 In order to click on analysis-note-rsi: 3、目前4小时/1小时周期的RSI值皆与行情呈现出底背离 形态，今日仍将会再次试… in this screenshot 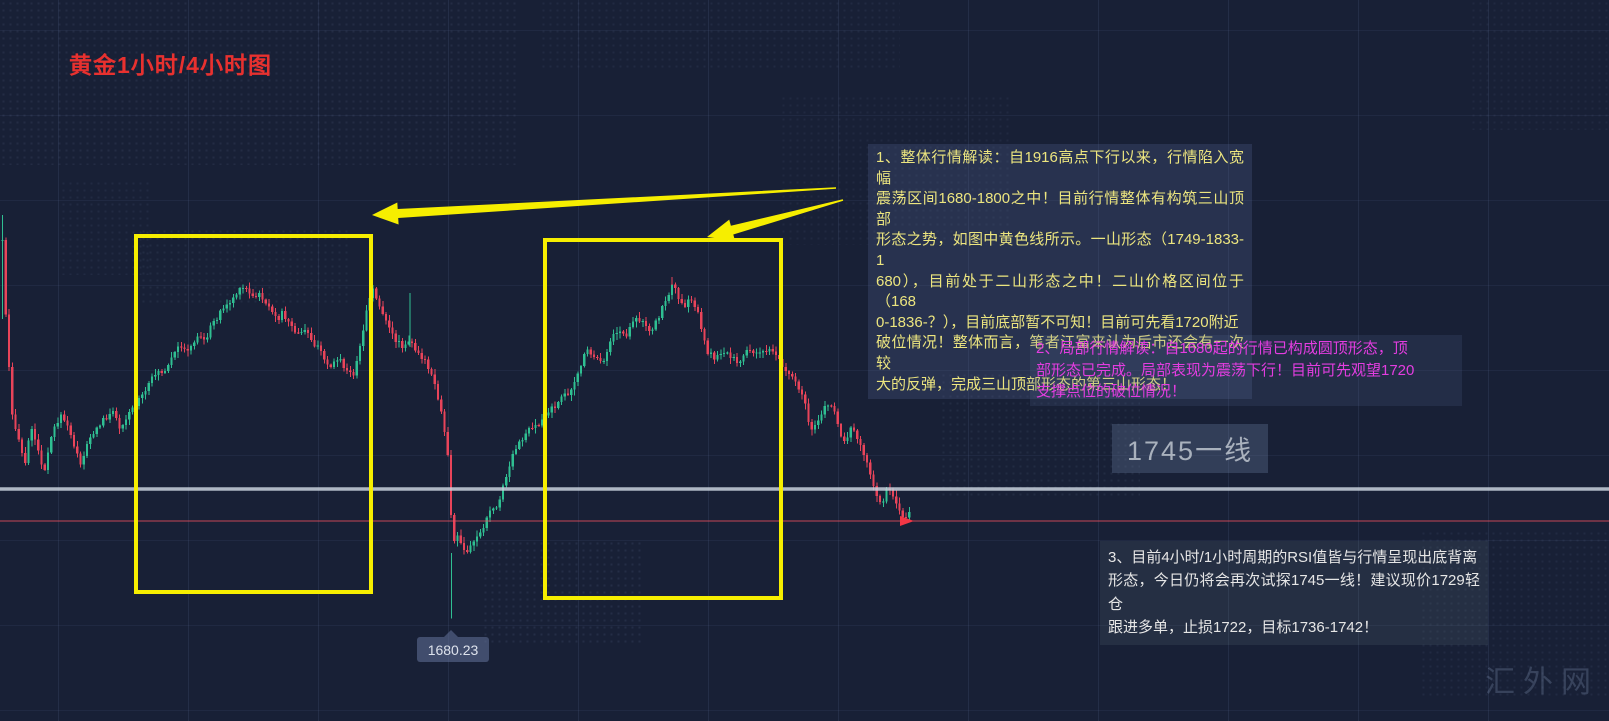, I will do `click(1294, 593)`.